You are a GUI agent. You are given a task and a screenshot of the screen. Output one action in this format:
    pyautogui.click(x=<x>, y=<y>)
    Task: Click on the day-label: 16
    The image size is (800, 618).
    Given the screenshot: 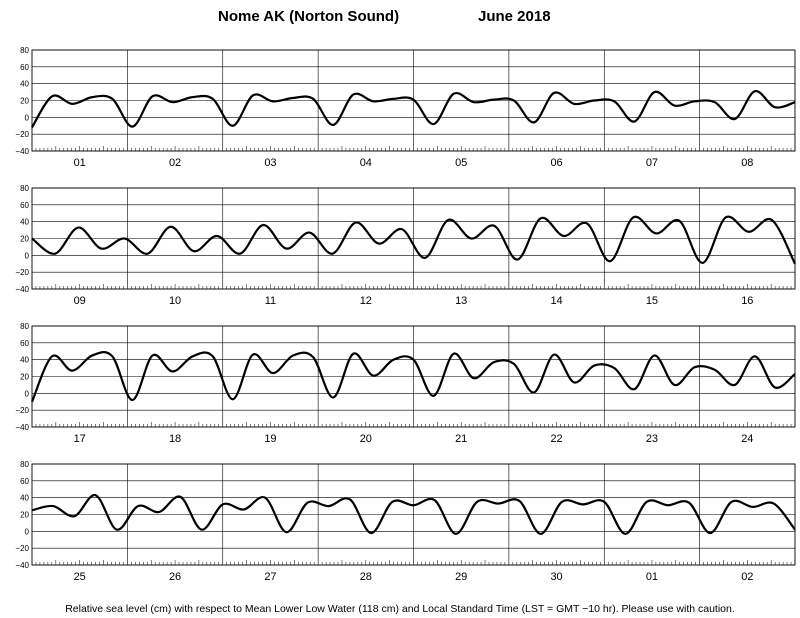 What is the action you would take?
    pyautogui.click(x=747, y=301)
    